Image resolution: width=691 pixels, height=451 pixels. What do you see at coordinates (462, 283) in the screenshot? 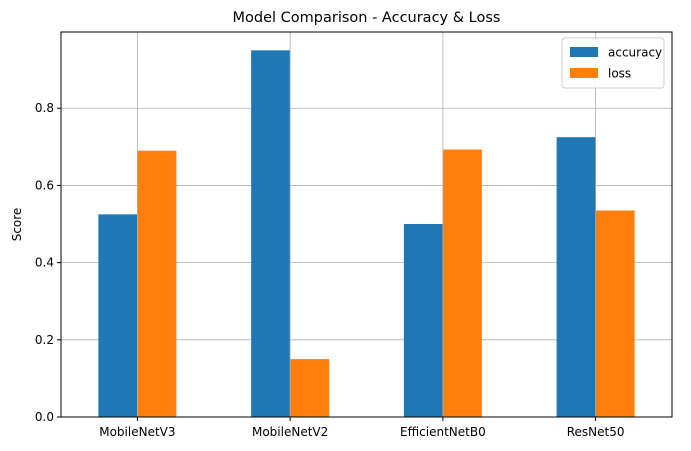
I see `bar-loss-efficientnetb0` at bounding box center [462, 283].